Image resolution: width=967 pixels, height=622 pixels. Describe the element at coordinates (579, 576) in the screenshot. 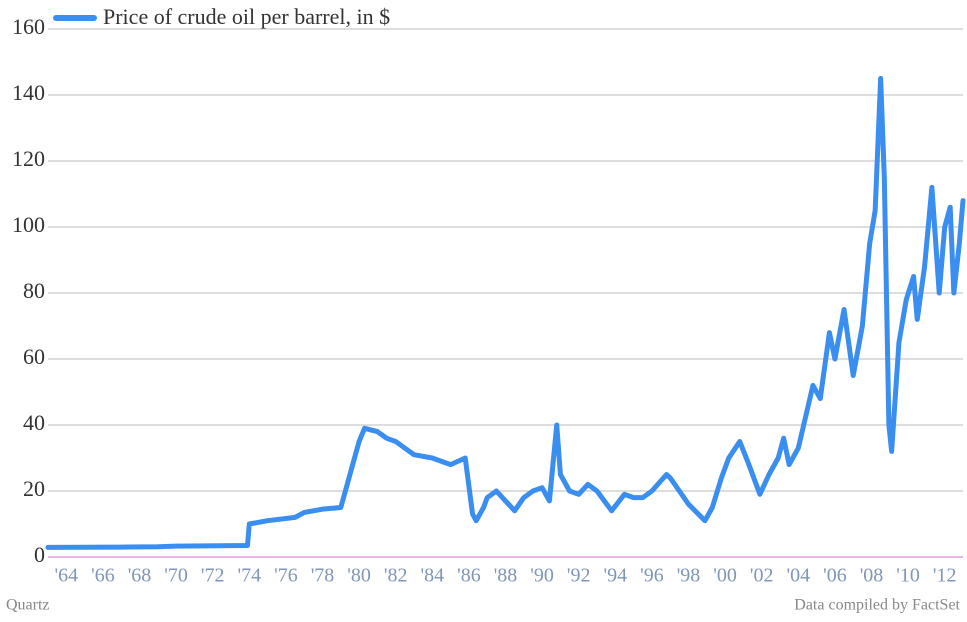

I see `x-tick-label: '92` at that location.